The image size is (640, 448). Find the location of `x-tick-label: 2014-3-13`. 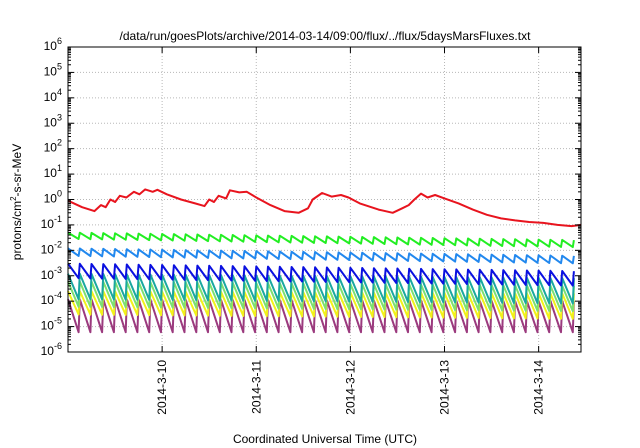

x-tick-label: 2014-3-13 is located at coordinates (445, 387).